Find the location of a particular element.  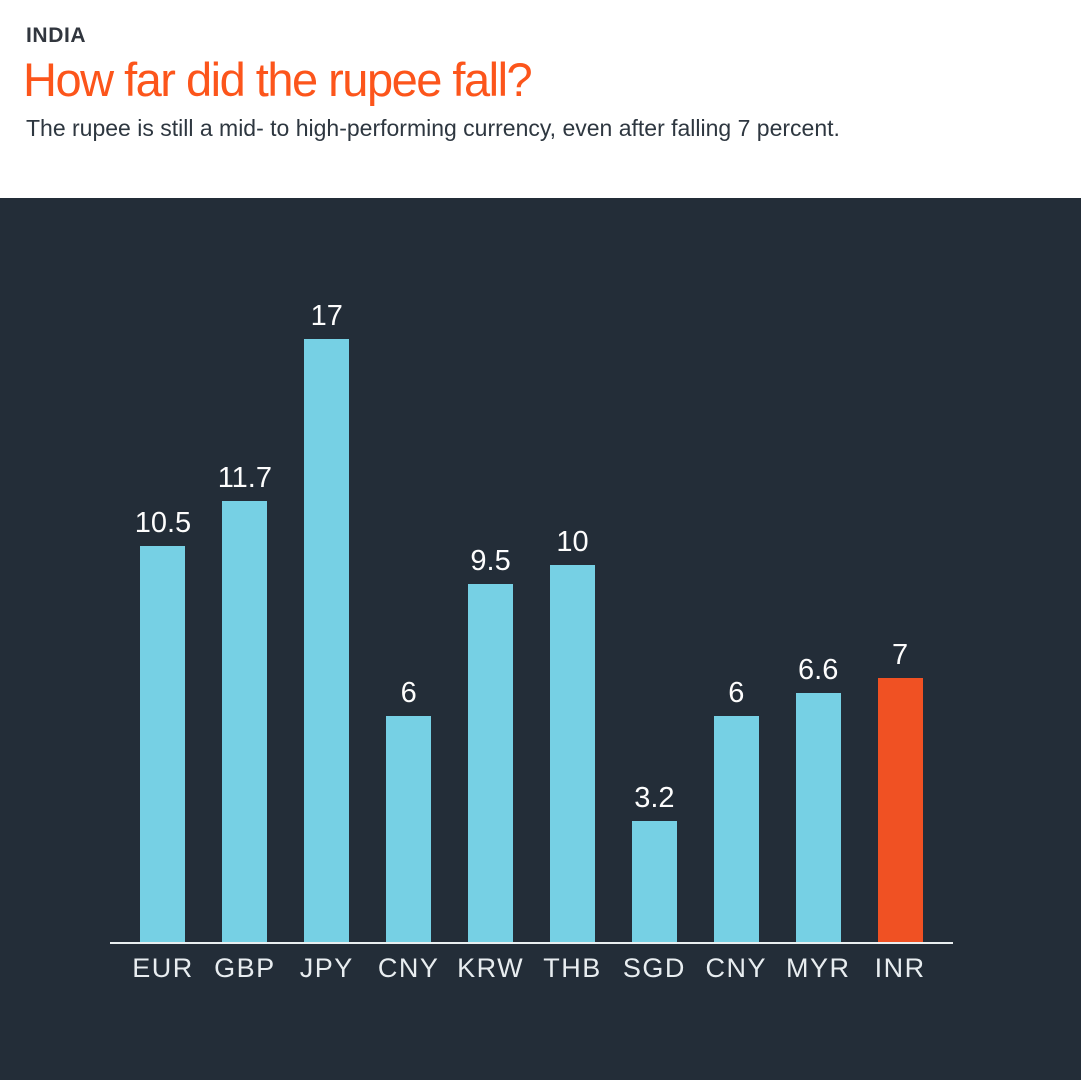

bar-value-label: 11.7 is located at coordinates (244, 478).